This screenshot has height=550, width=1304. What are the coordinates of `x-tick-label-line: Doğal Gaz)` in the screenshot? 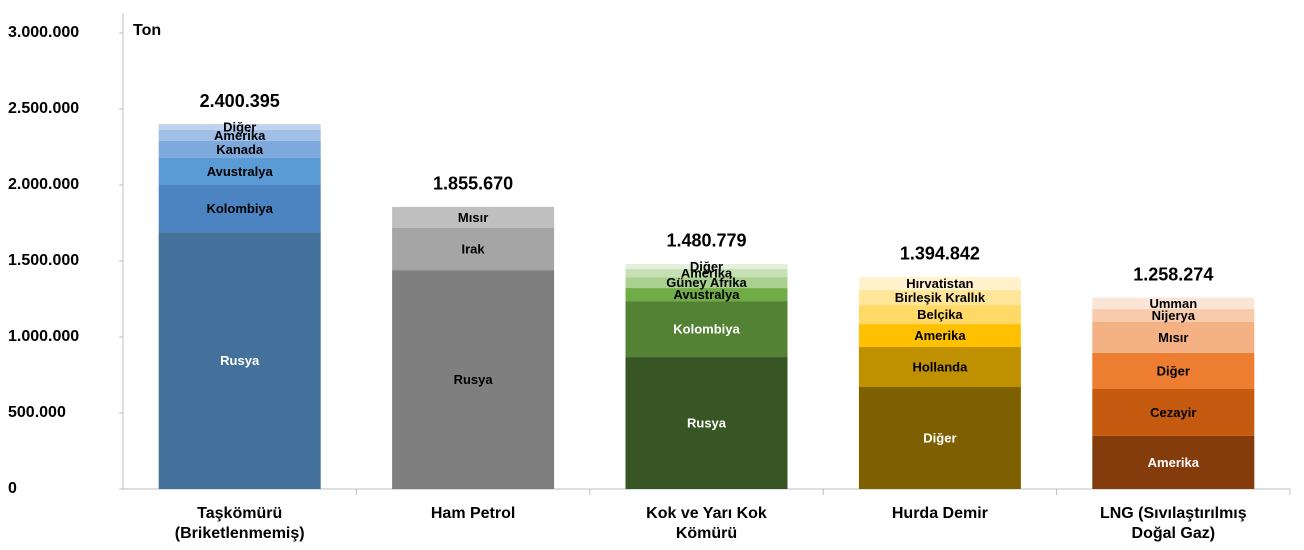 It's located at (1174, 533).